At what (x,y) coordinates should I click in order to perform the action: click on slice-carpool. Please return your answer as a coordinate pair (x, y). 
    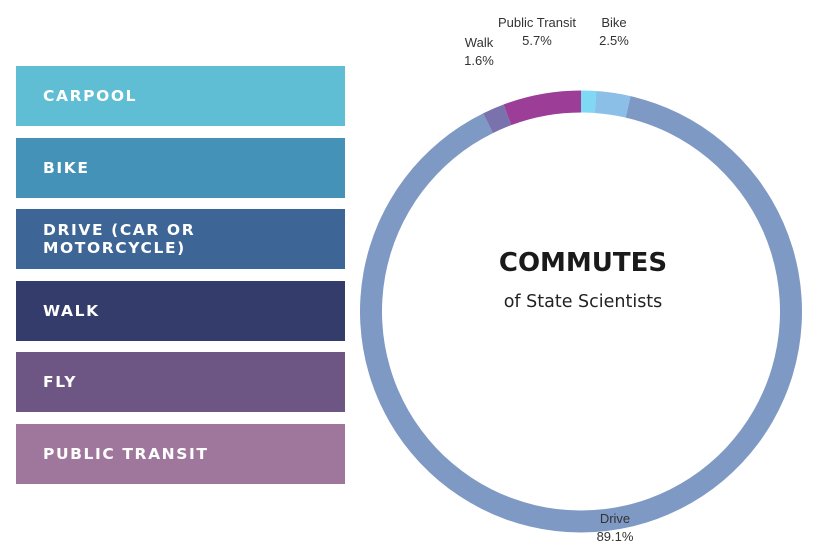
    Looking at the image, I should click on (589, 101).